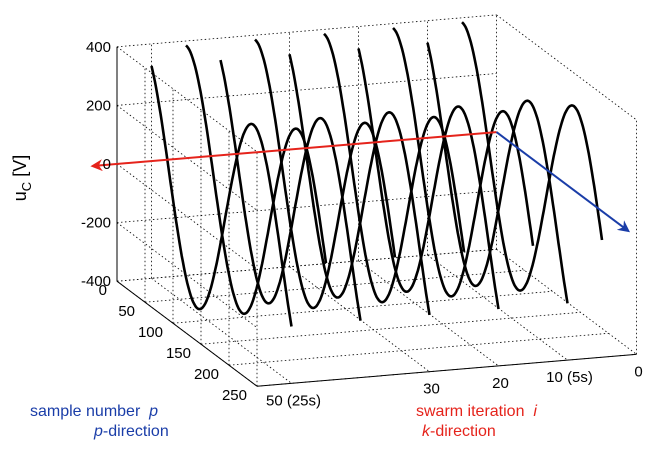 The image size is (662, 454). What do you see at coordinates (563, 182) in the screenshot?
I see `p-direction-arrow` at bounding box center [563, 182].